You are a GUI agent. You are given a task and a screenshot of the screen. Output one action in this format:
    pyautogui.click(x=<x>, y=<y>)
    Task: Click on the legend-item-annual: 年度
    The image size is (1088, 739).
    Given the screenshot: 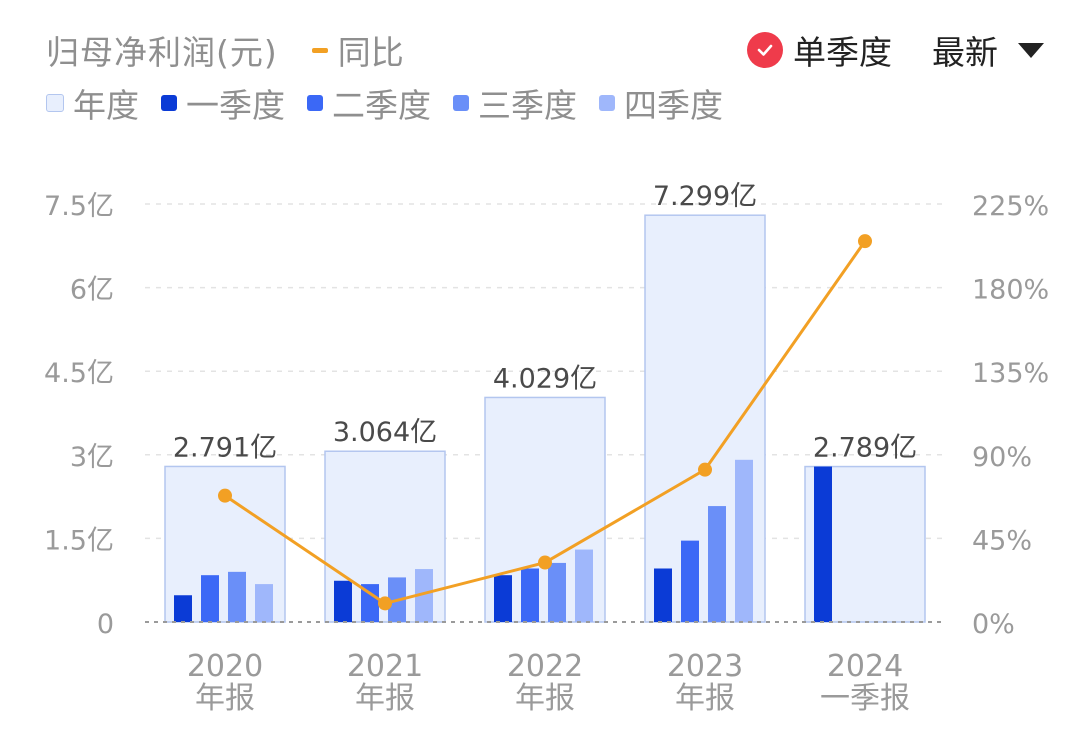 What is the action you would take?
    pyautogui.click(x=92, y=103)
    